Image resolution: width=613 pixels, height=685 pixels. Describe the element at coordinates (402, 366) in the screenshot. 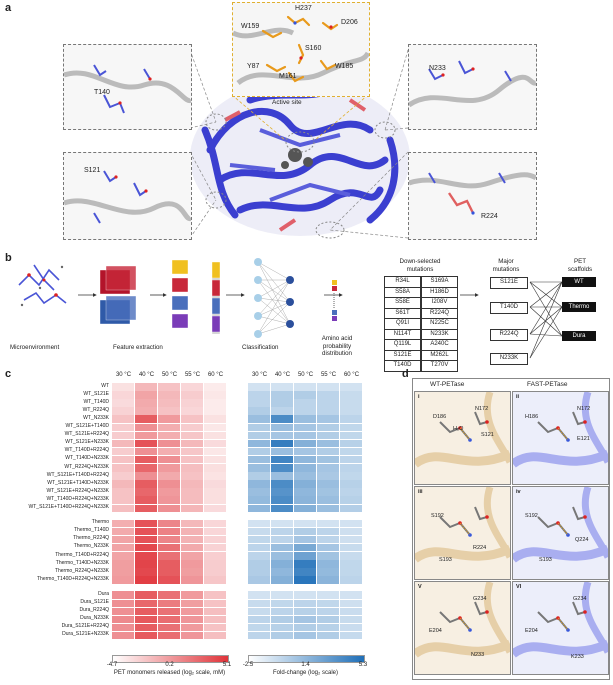

I see `mutation-cell: T140D` at that location.